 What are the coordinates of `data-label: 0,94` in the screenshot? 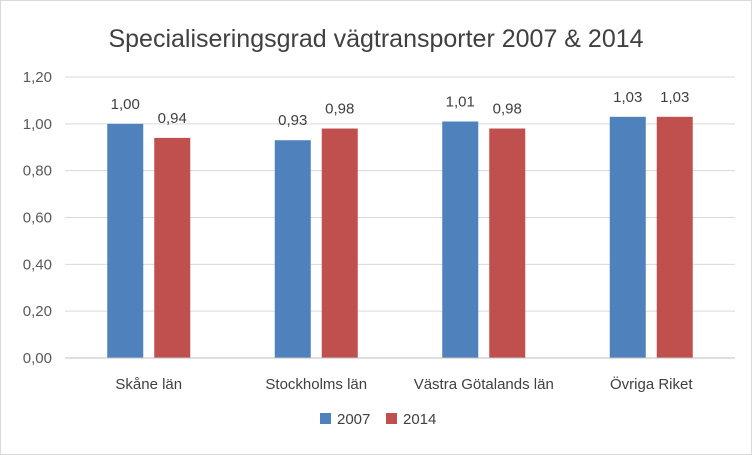 It's located at (172, 118).